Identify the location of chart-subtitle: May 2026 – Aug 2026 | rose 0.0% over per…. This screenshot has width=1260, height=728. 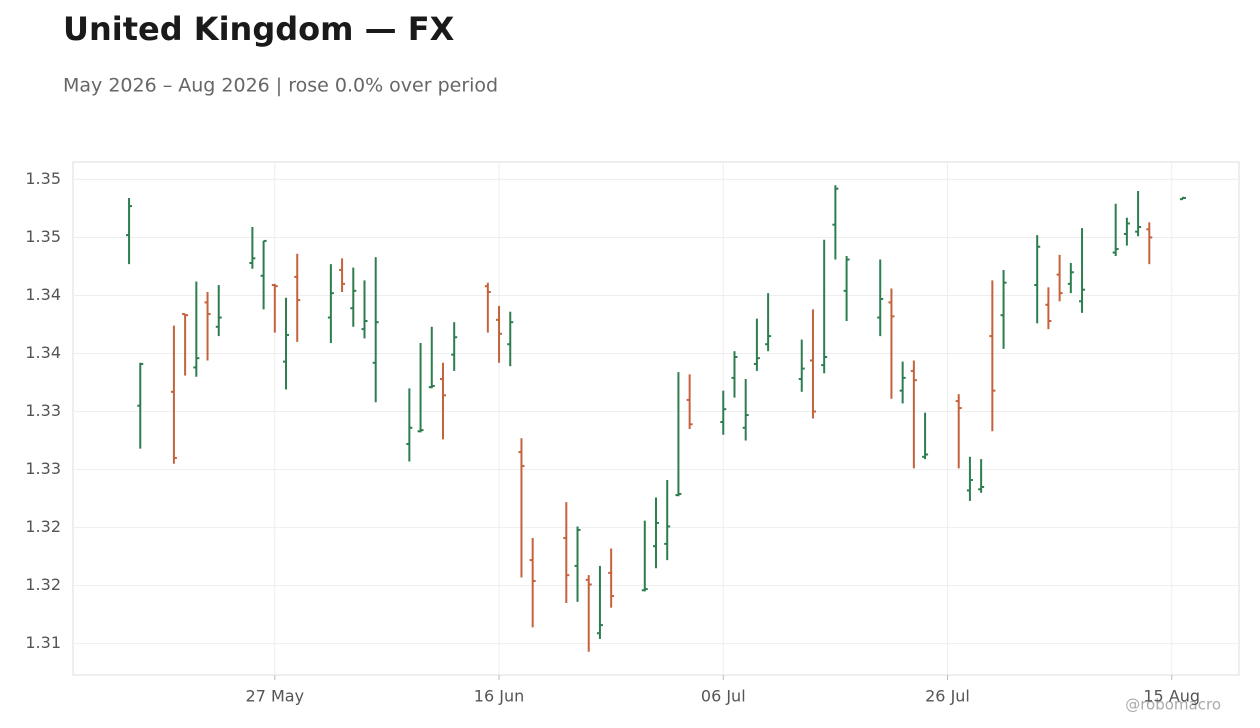
(280, 86).